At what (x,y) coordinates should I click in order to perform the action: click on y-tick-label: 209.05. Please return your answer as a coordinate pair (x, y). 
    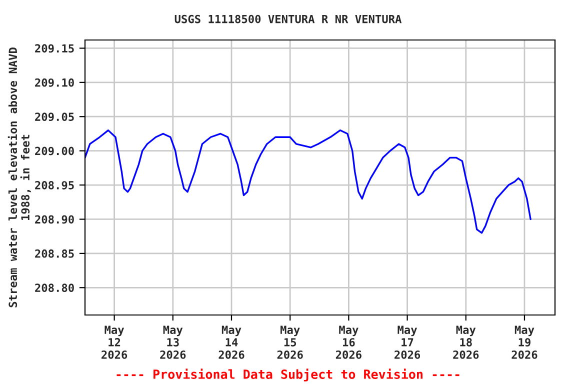
    Looking at the image, I should click on (54, 117).